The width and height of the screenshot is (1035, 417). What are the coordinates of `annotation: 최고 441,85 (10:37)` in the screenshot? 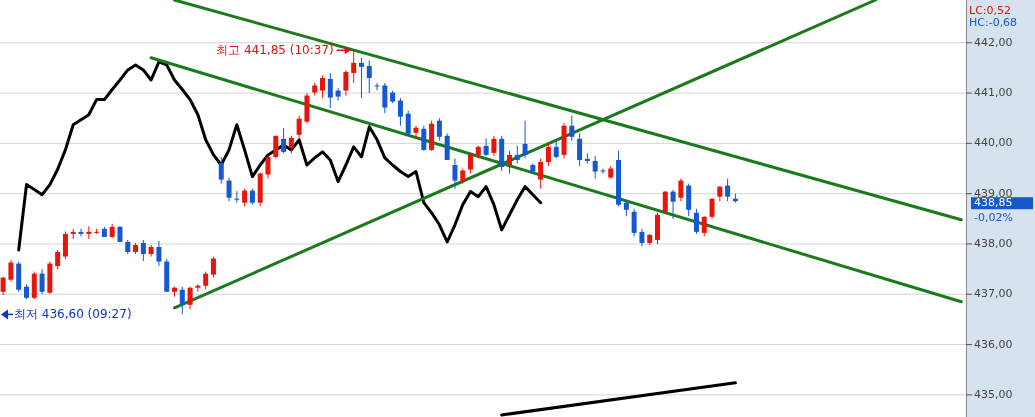 It's located at (275, 49).